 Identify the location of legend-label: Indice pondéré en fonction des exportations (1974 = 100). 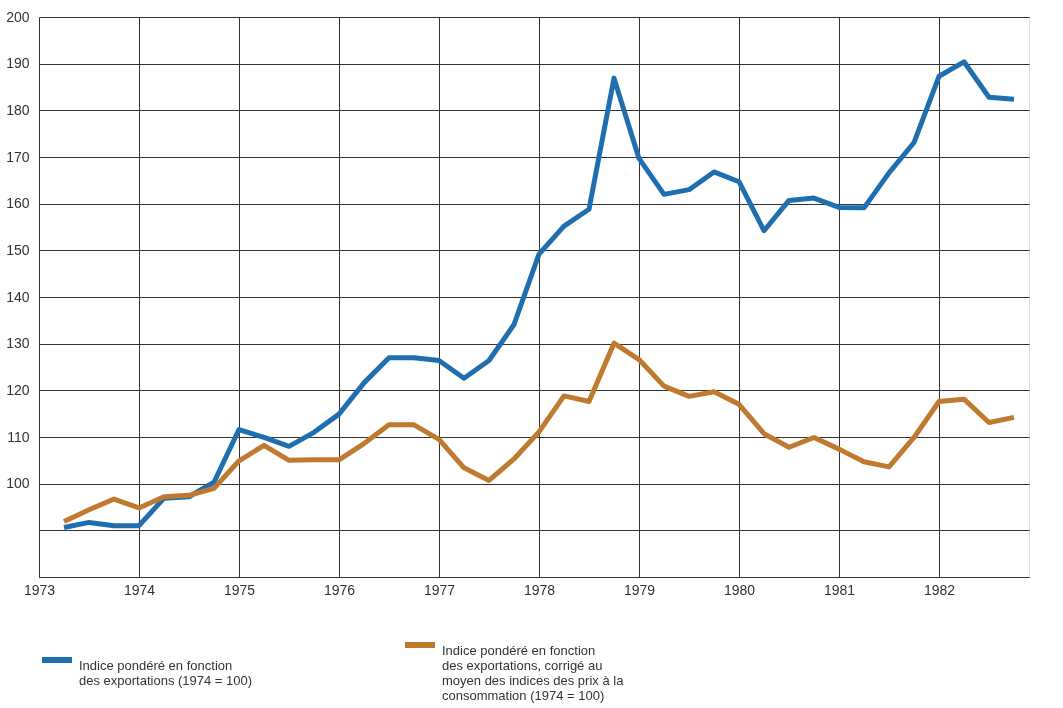
(166, 673).